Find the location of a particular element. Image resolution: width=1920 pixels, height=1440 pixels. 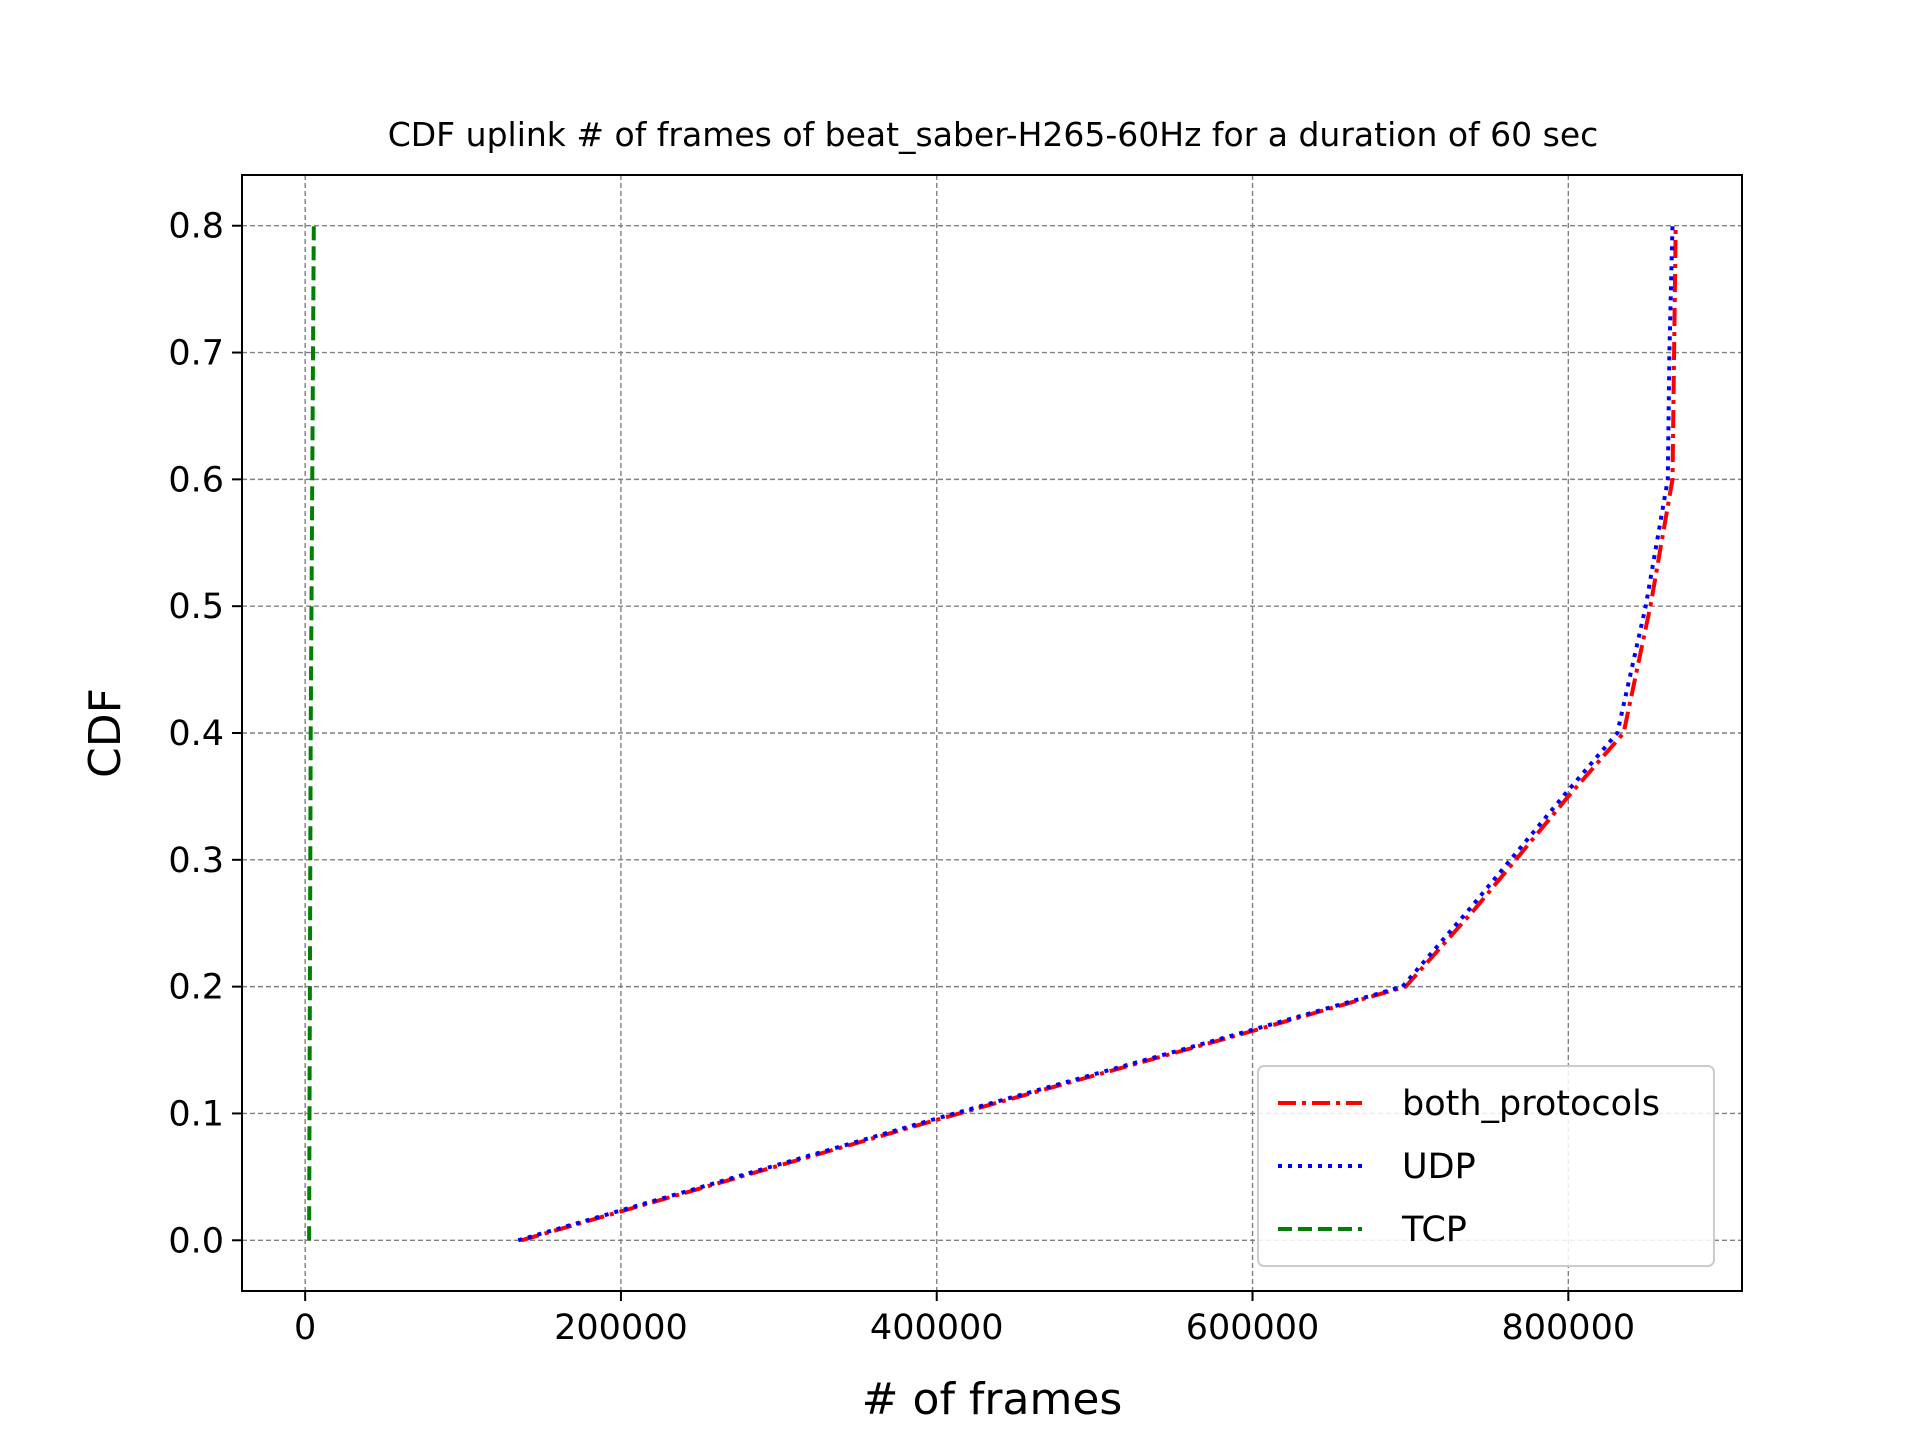

legend-label-tcp: TCP is located at coordinates (1434, 1230).